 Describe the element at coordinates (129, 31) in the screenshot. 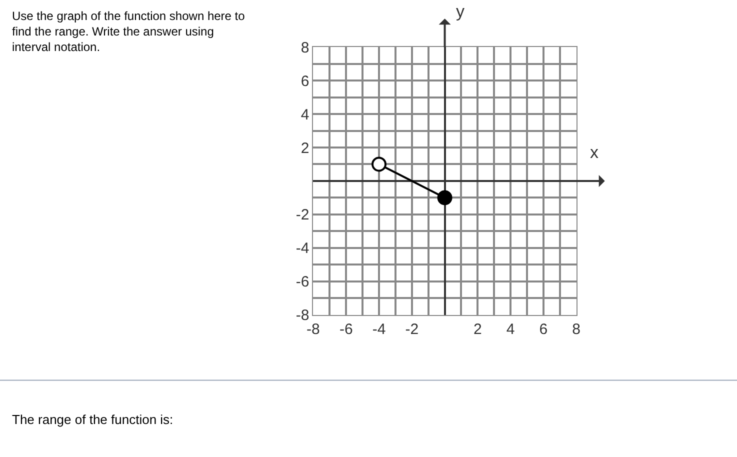

I see `text: Use the graph of the function shown here to find the range. Write the answer using interval notation.` at that location.